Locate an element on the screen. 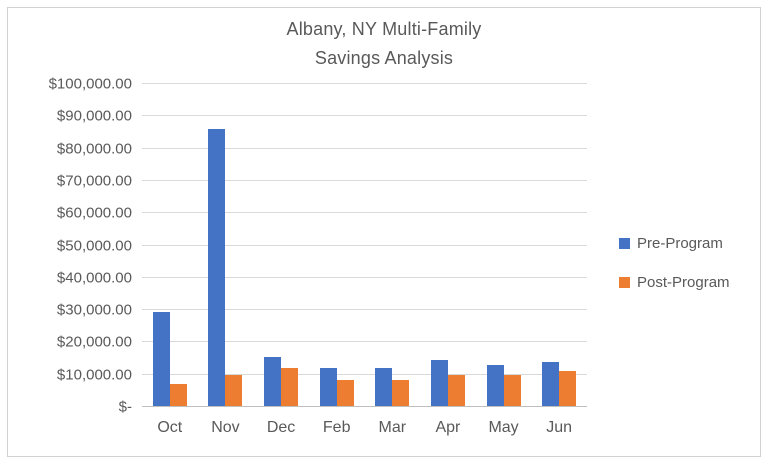 The image size is (768, 464). x-tick-label-feb: Feb is located at coordinates (336, 427).